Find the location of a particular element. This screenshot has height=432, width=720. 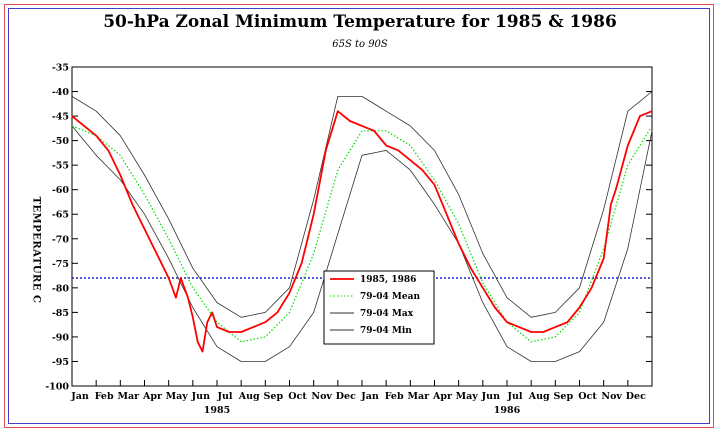

y-tick-label: -55 is located at coordinates (60, 166).